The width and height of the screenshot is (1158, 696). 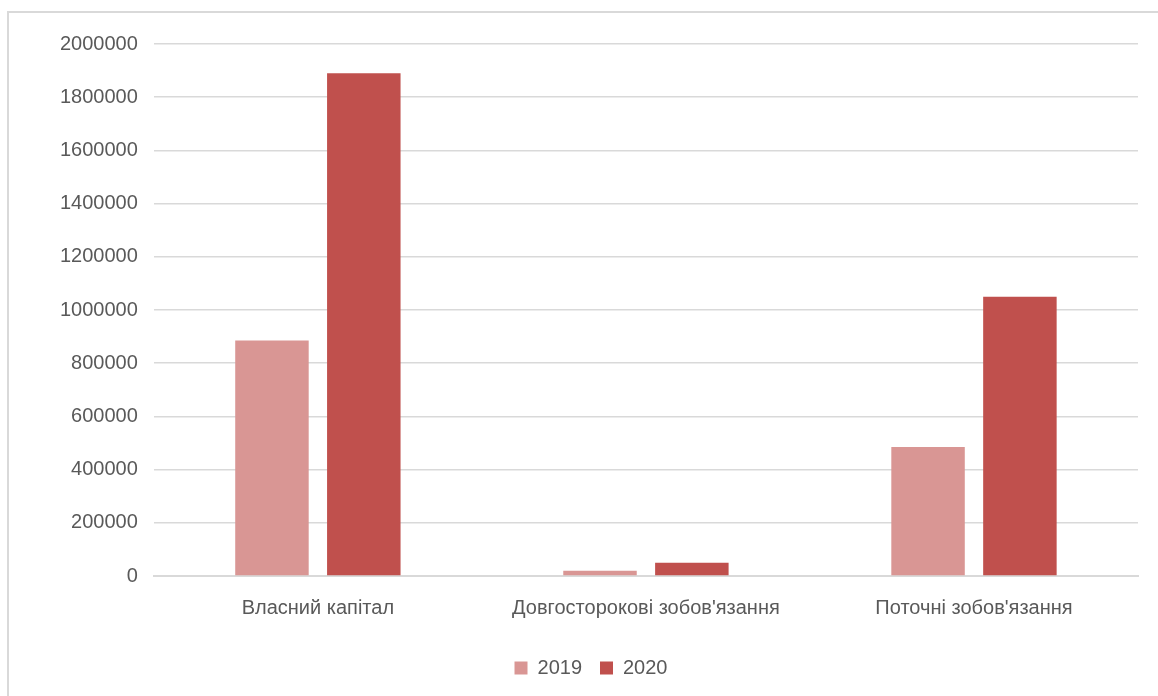 I want to click on y-tick-label: 200000, so click(x=104, y=521).